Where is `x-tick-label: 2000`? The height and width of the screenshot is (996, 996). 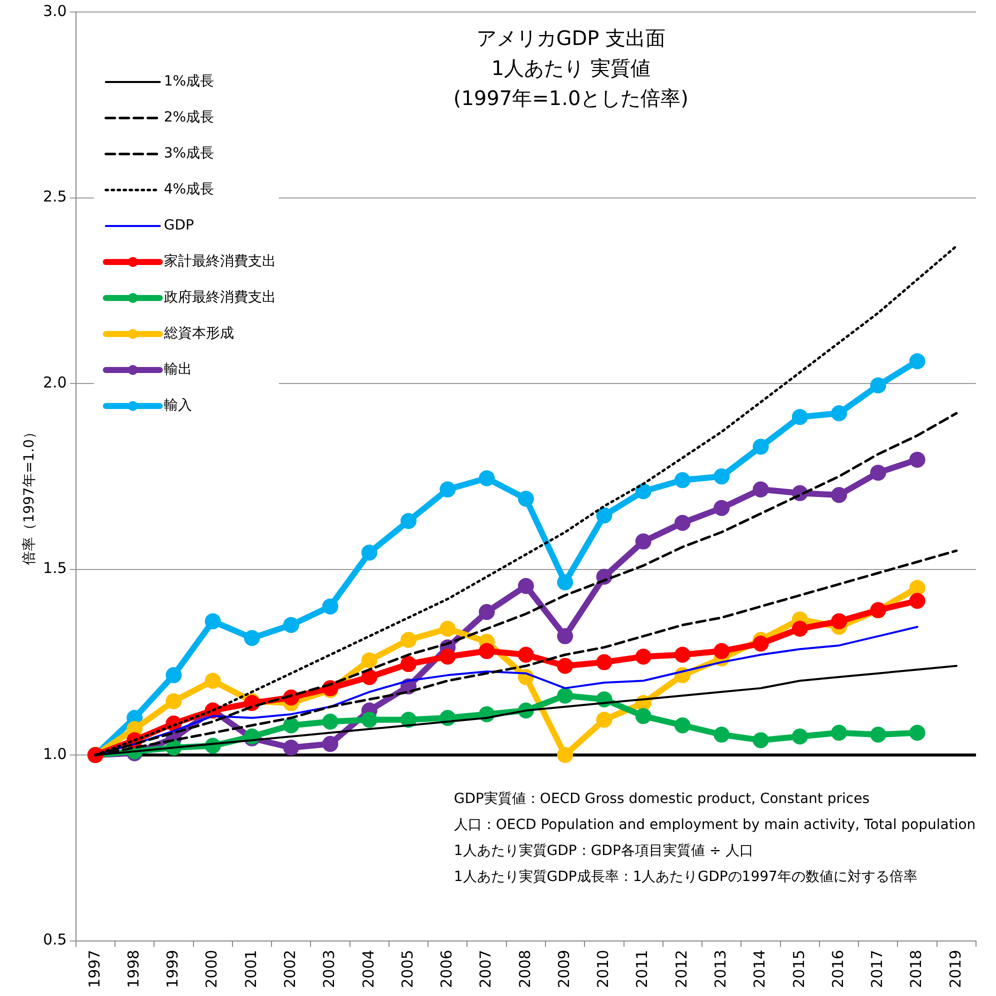
x-tick-label: 2000 is located at coordinates (211, 969).